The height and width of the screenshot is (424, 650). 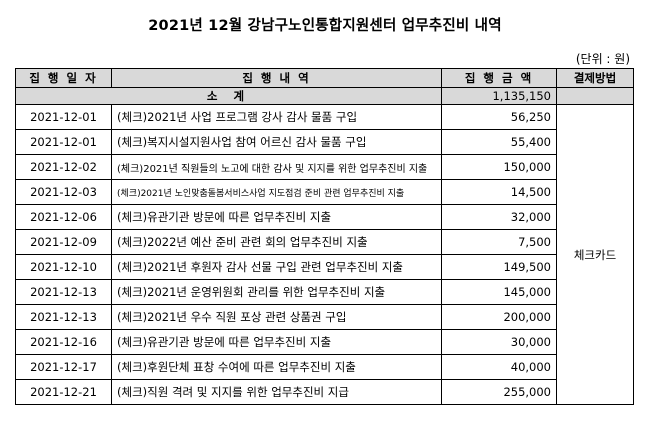 I want to click on payment-method: 체크카드, so click(x=595, y=254).